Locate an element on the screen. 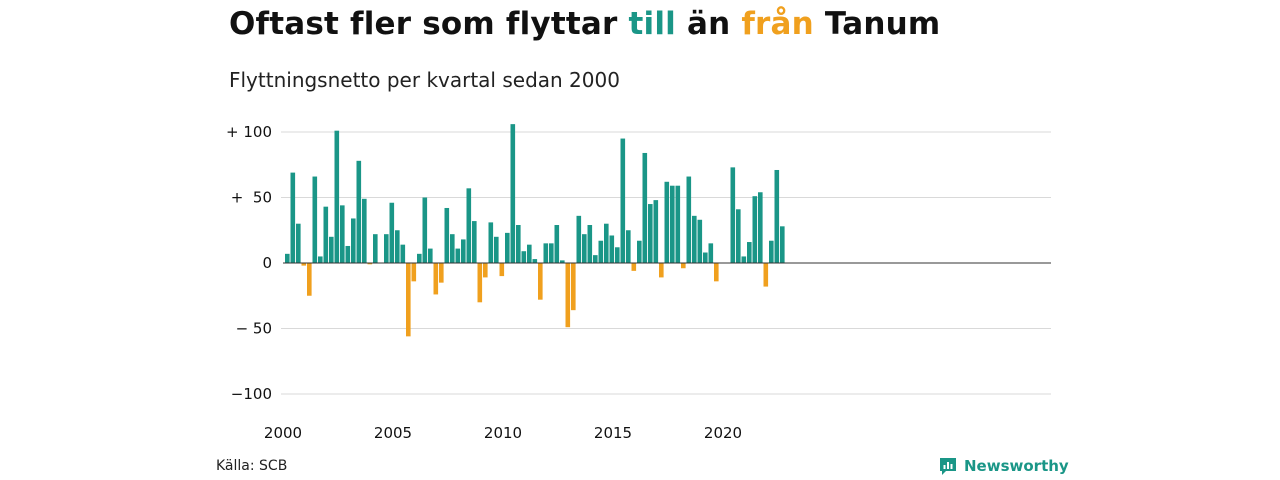 Image resolution: width=1280 pixels, height=480 pixels. x-tick-label: 2010 is located at coordinates (503, 433).